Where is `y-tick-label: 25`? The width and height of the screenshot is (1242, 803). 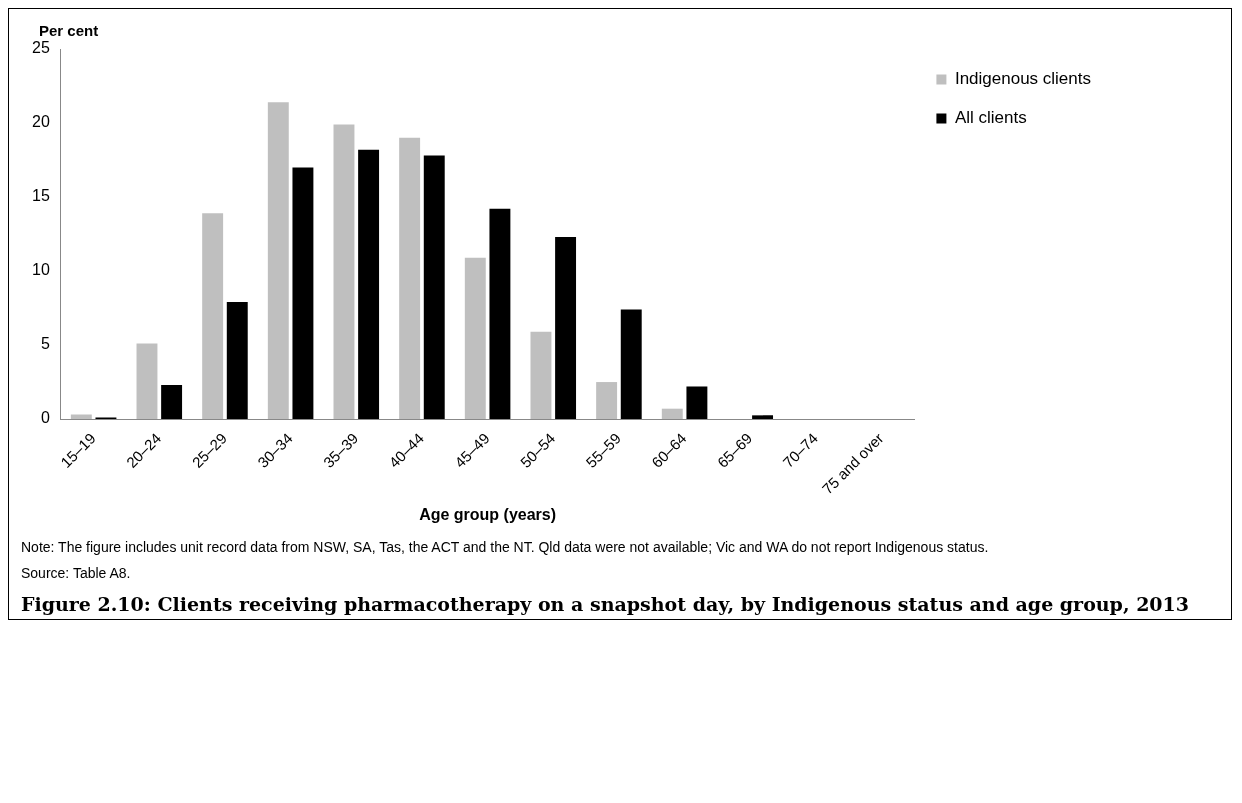 y-tick-label: 25 is located at coordinates (41, 48).